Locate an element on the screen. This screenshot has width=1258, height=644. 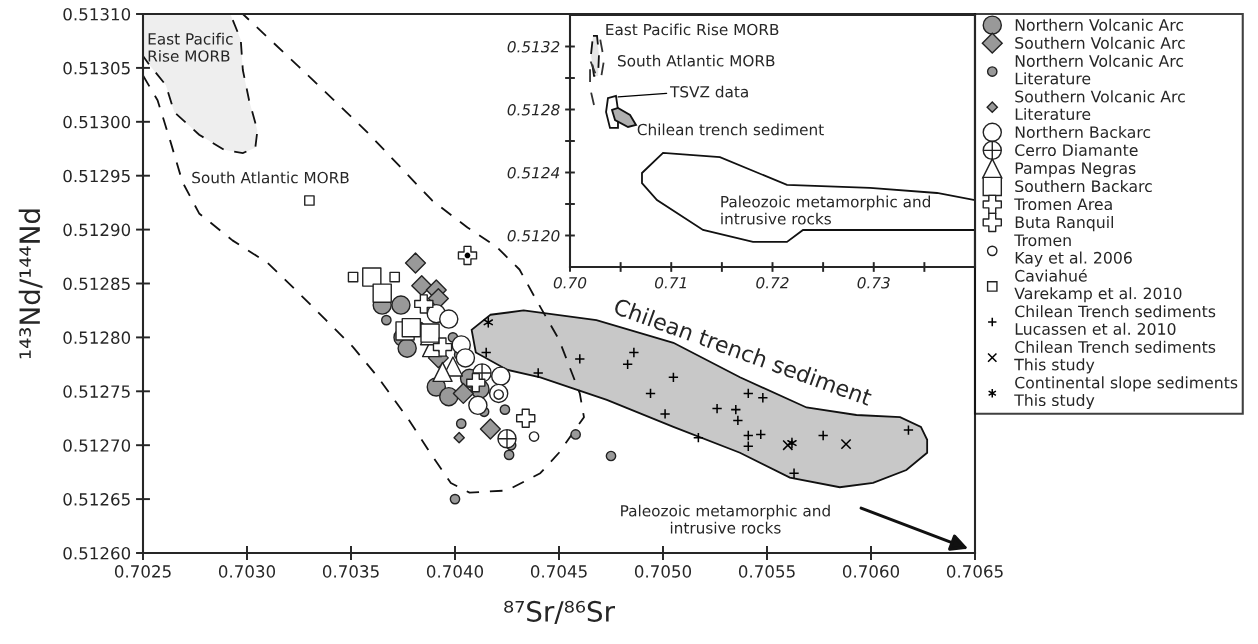
x-axis-title: ⁸⁷Sr/⁸⁶Sr is located at coordinates (559, 612).